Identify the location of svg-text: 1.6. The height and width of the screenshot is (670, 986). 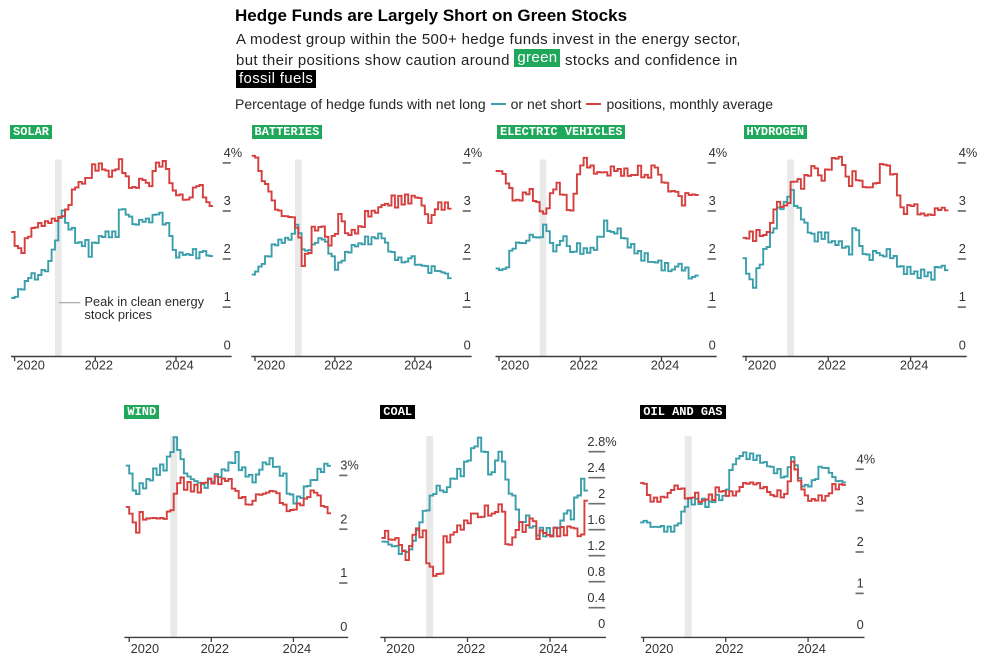
(596, 519).